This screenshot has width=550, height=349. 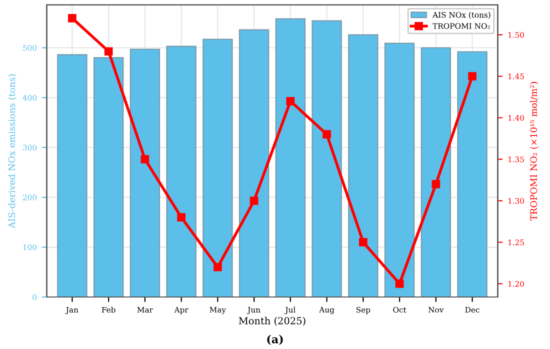 What do you see at coordinates (12, 151) in the screenshot?
I see `y-axis-title: AIS-derived NOx emissions (tons)` at bounding box center [12, 151].